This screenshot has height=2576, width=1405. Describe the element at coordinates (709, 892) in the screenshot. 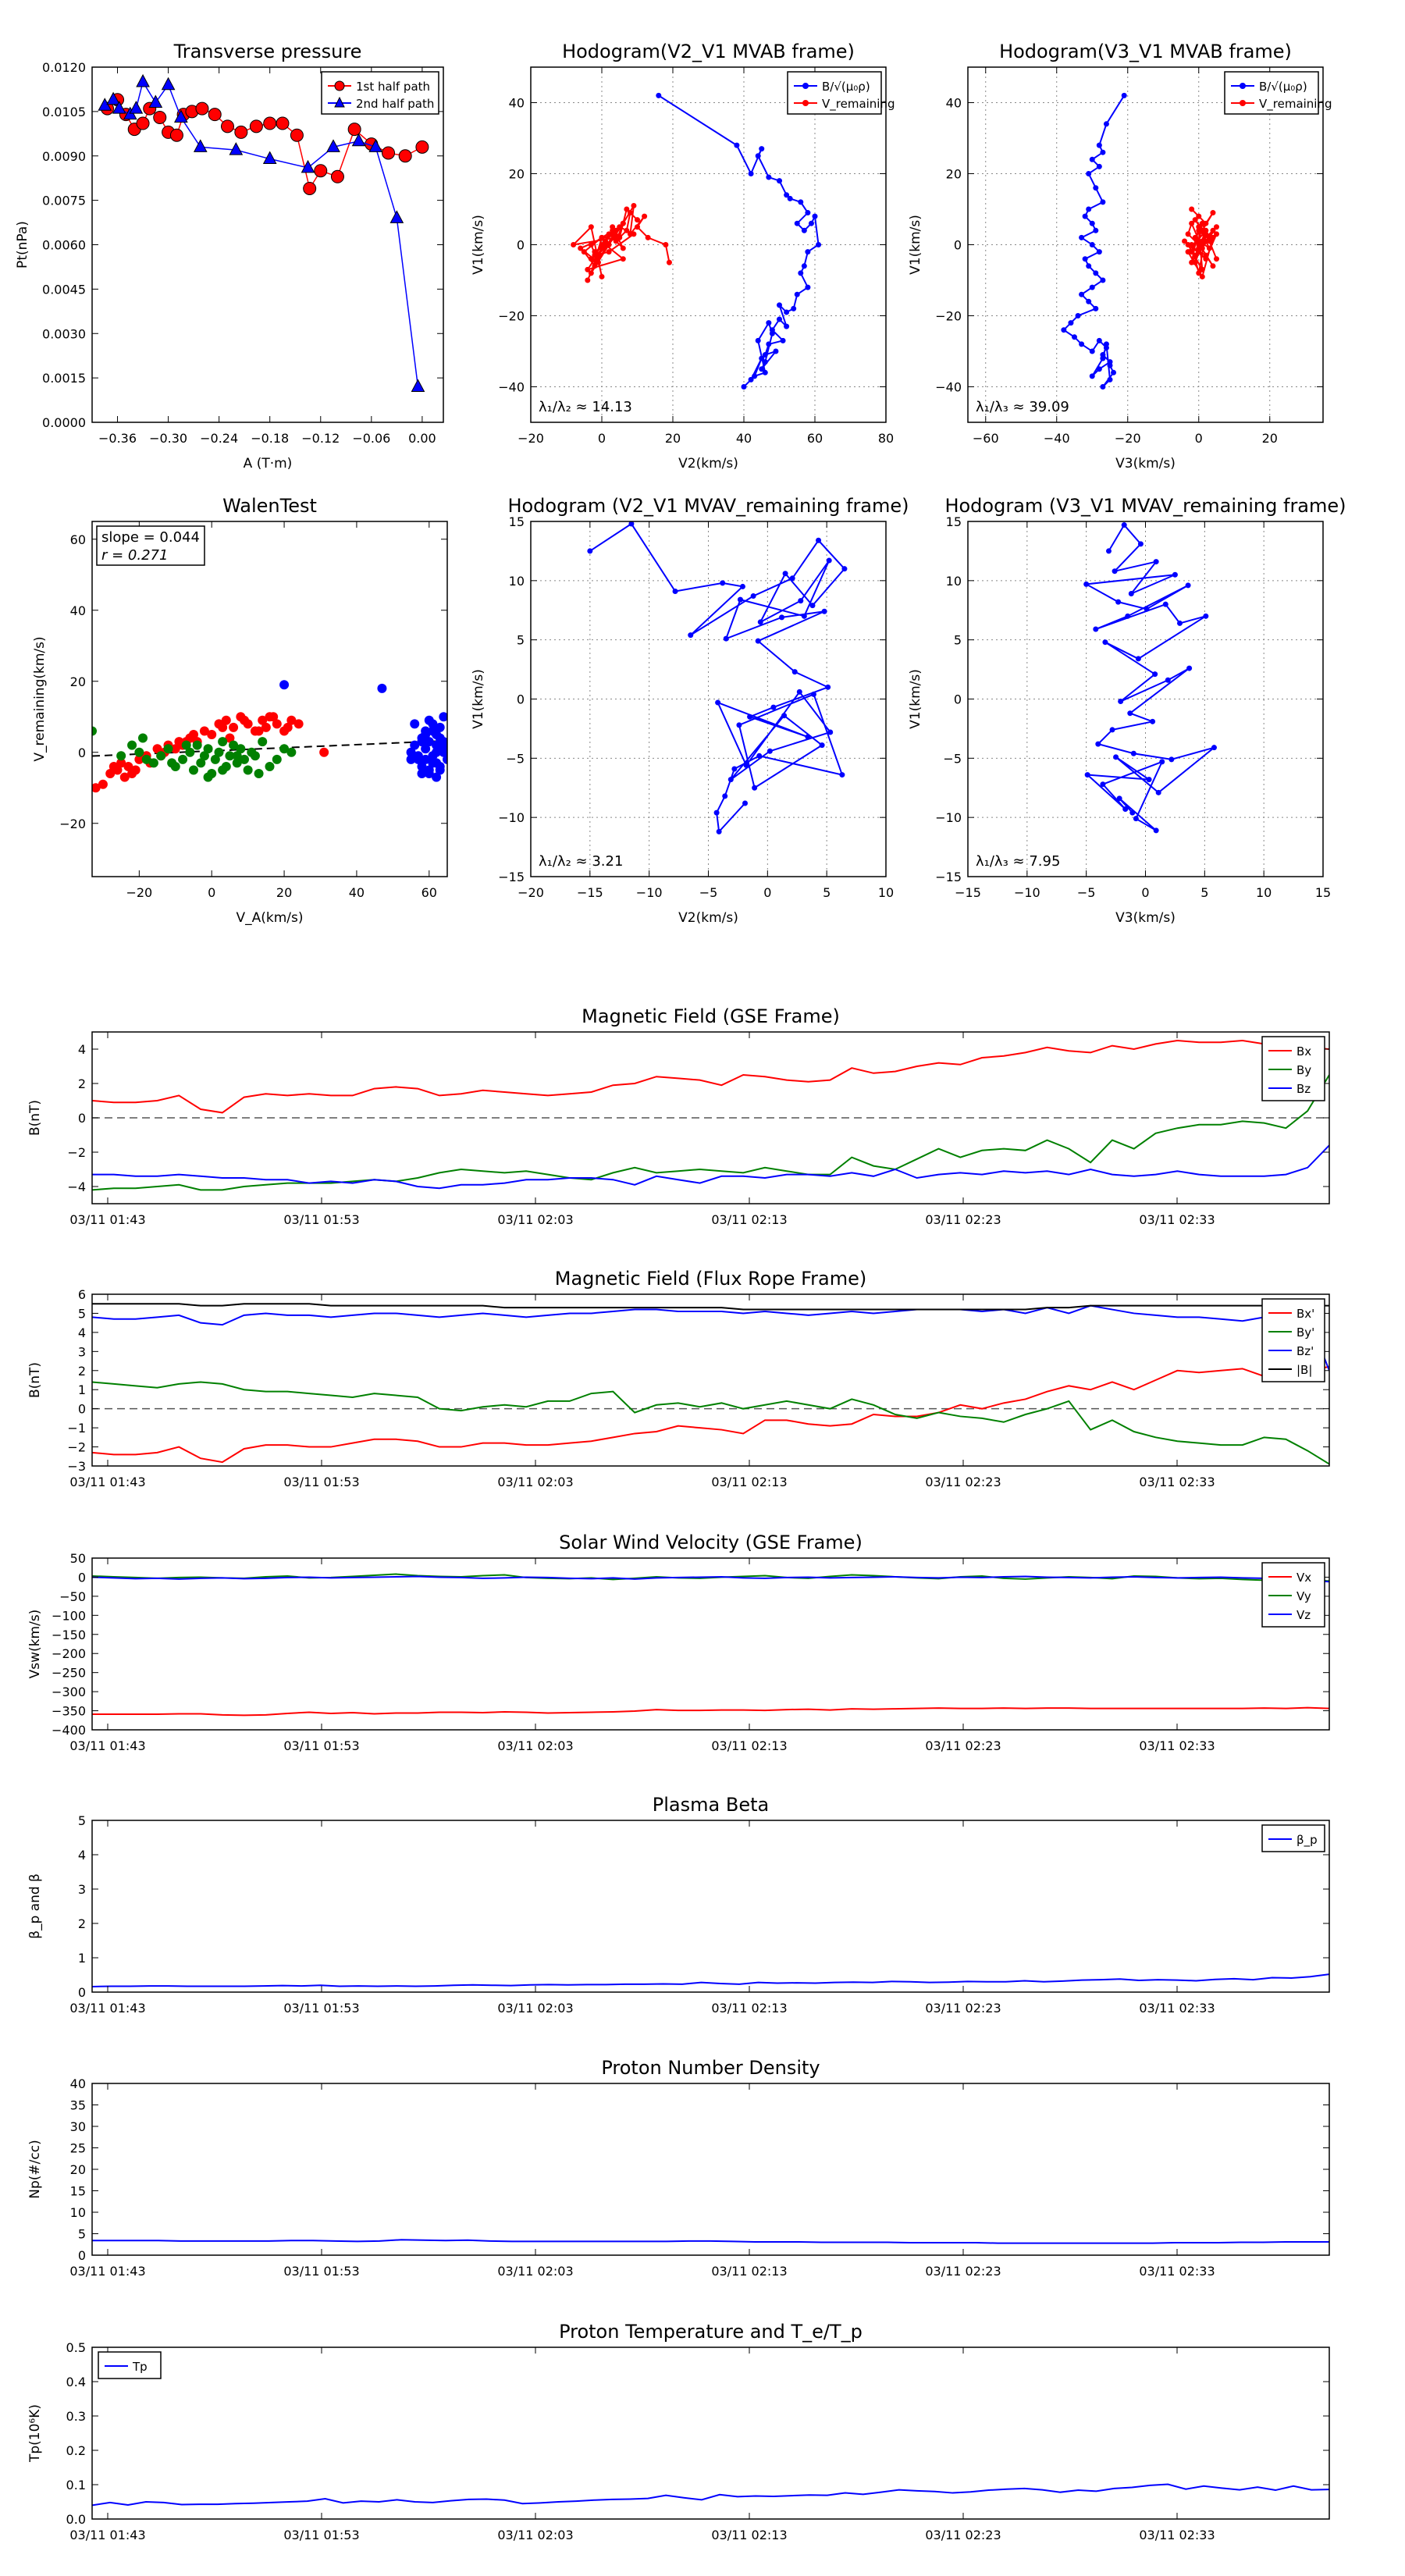

I see `x-tick-label: −5` at that location.